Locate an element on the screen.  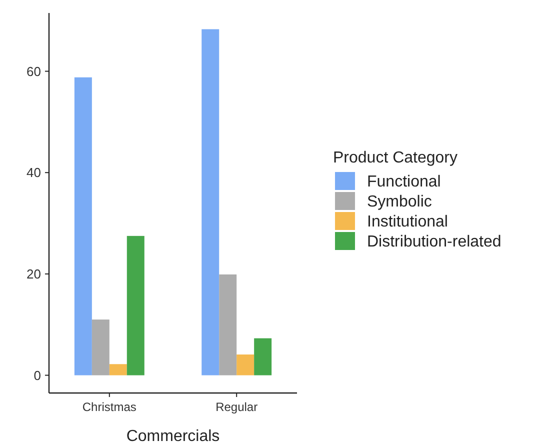
y-tick-label: 60 is located at coordinates (33, 71).